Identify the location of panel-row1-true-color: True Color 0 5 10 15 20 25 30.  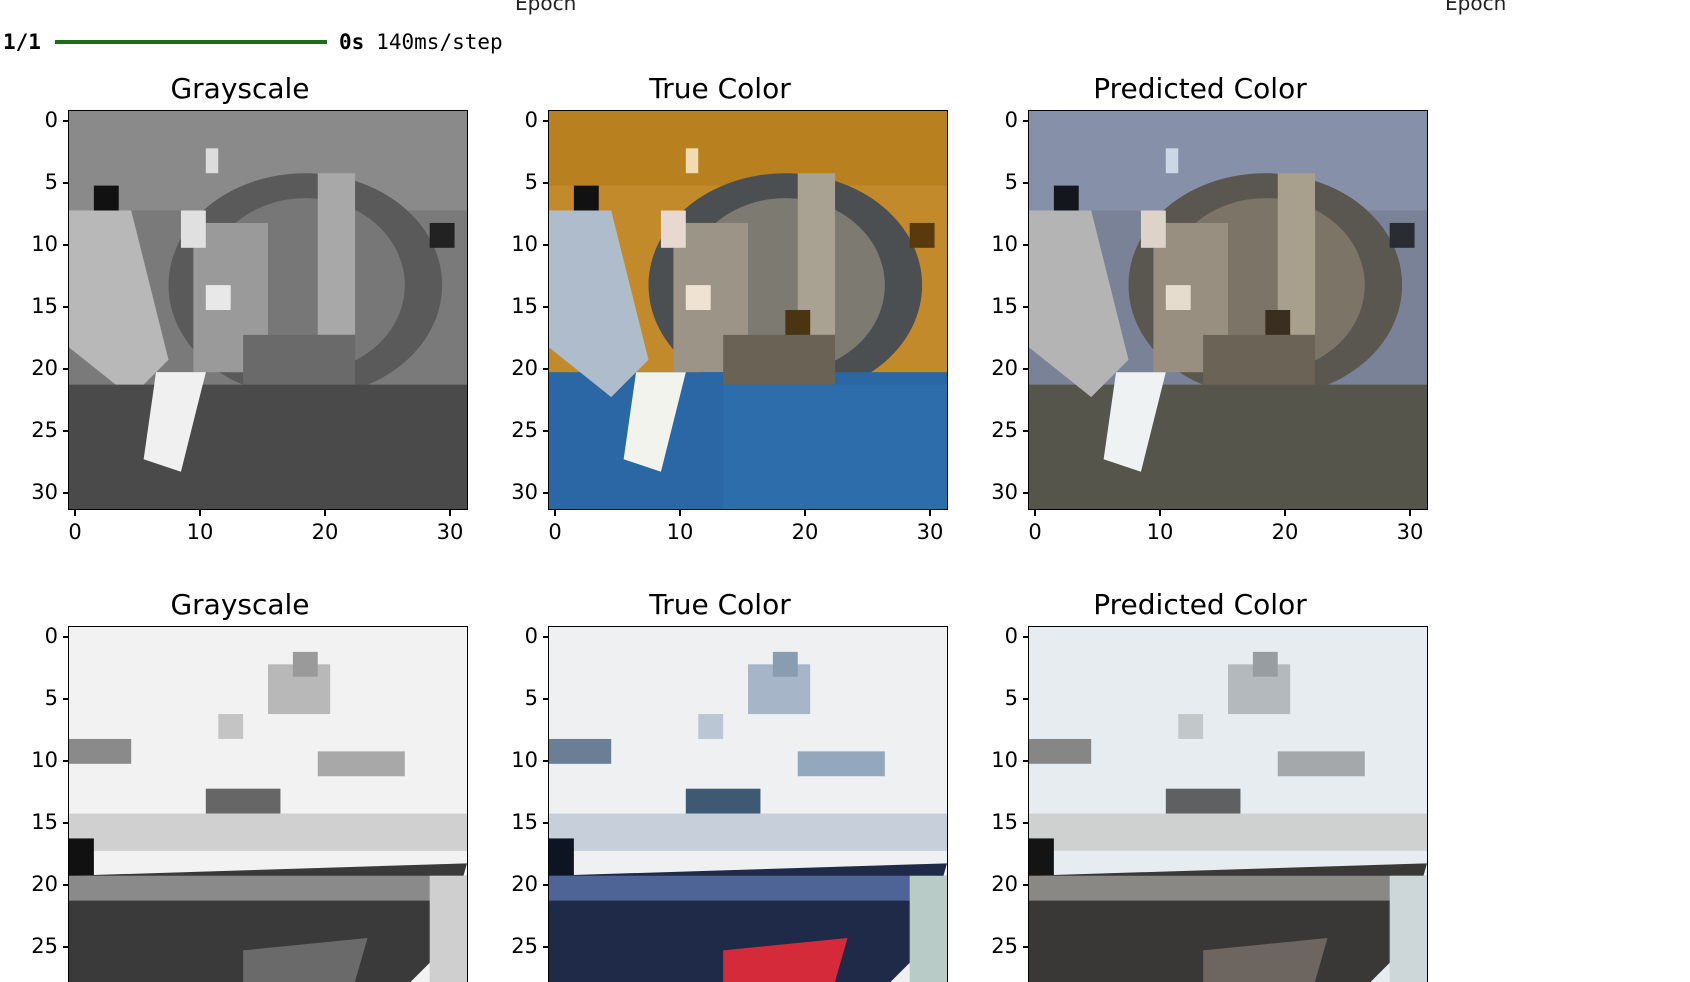
(720, 308).